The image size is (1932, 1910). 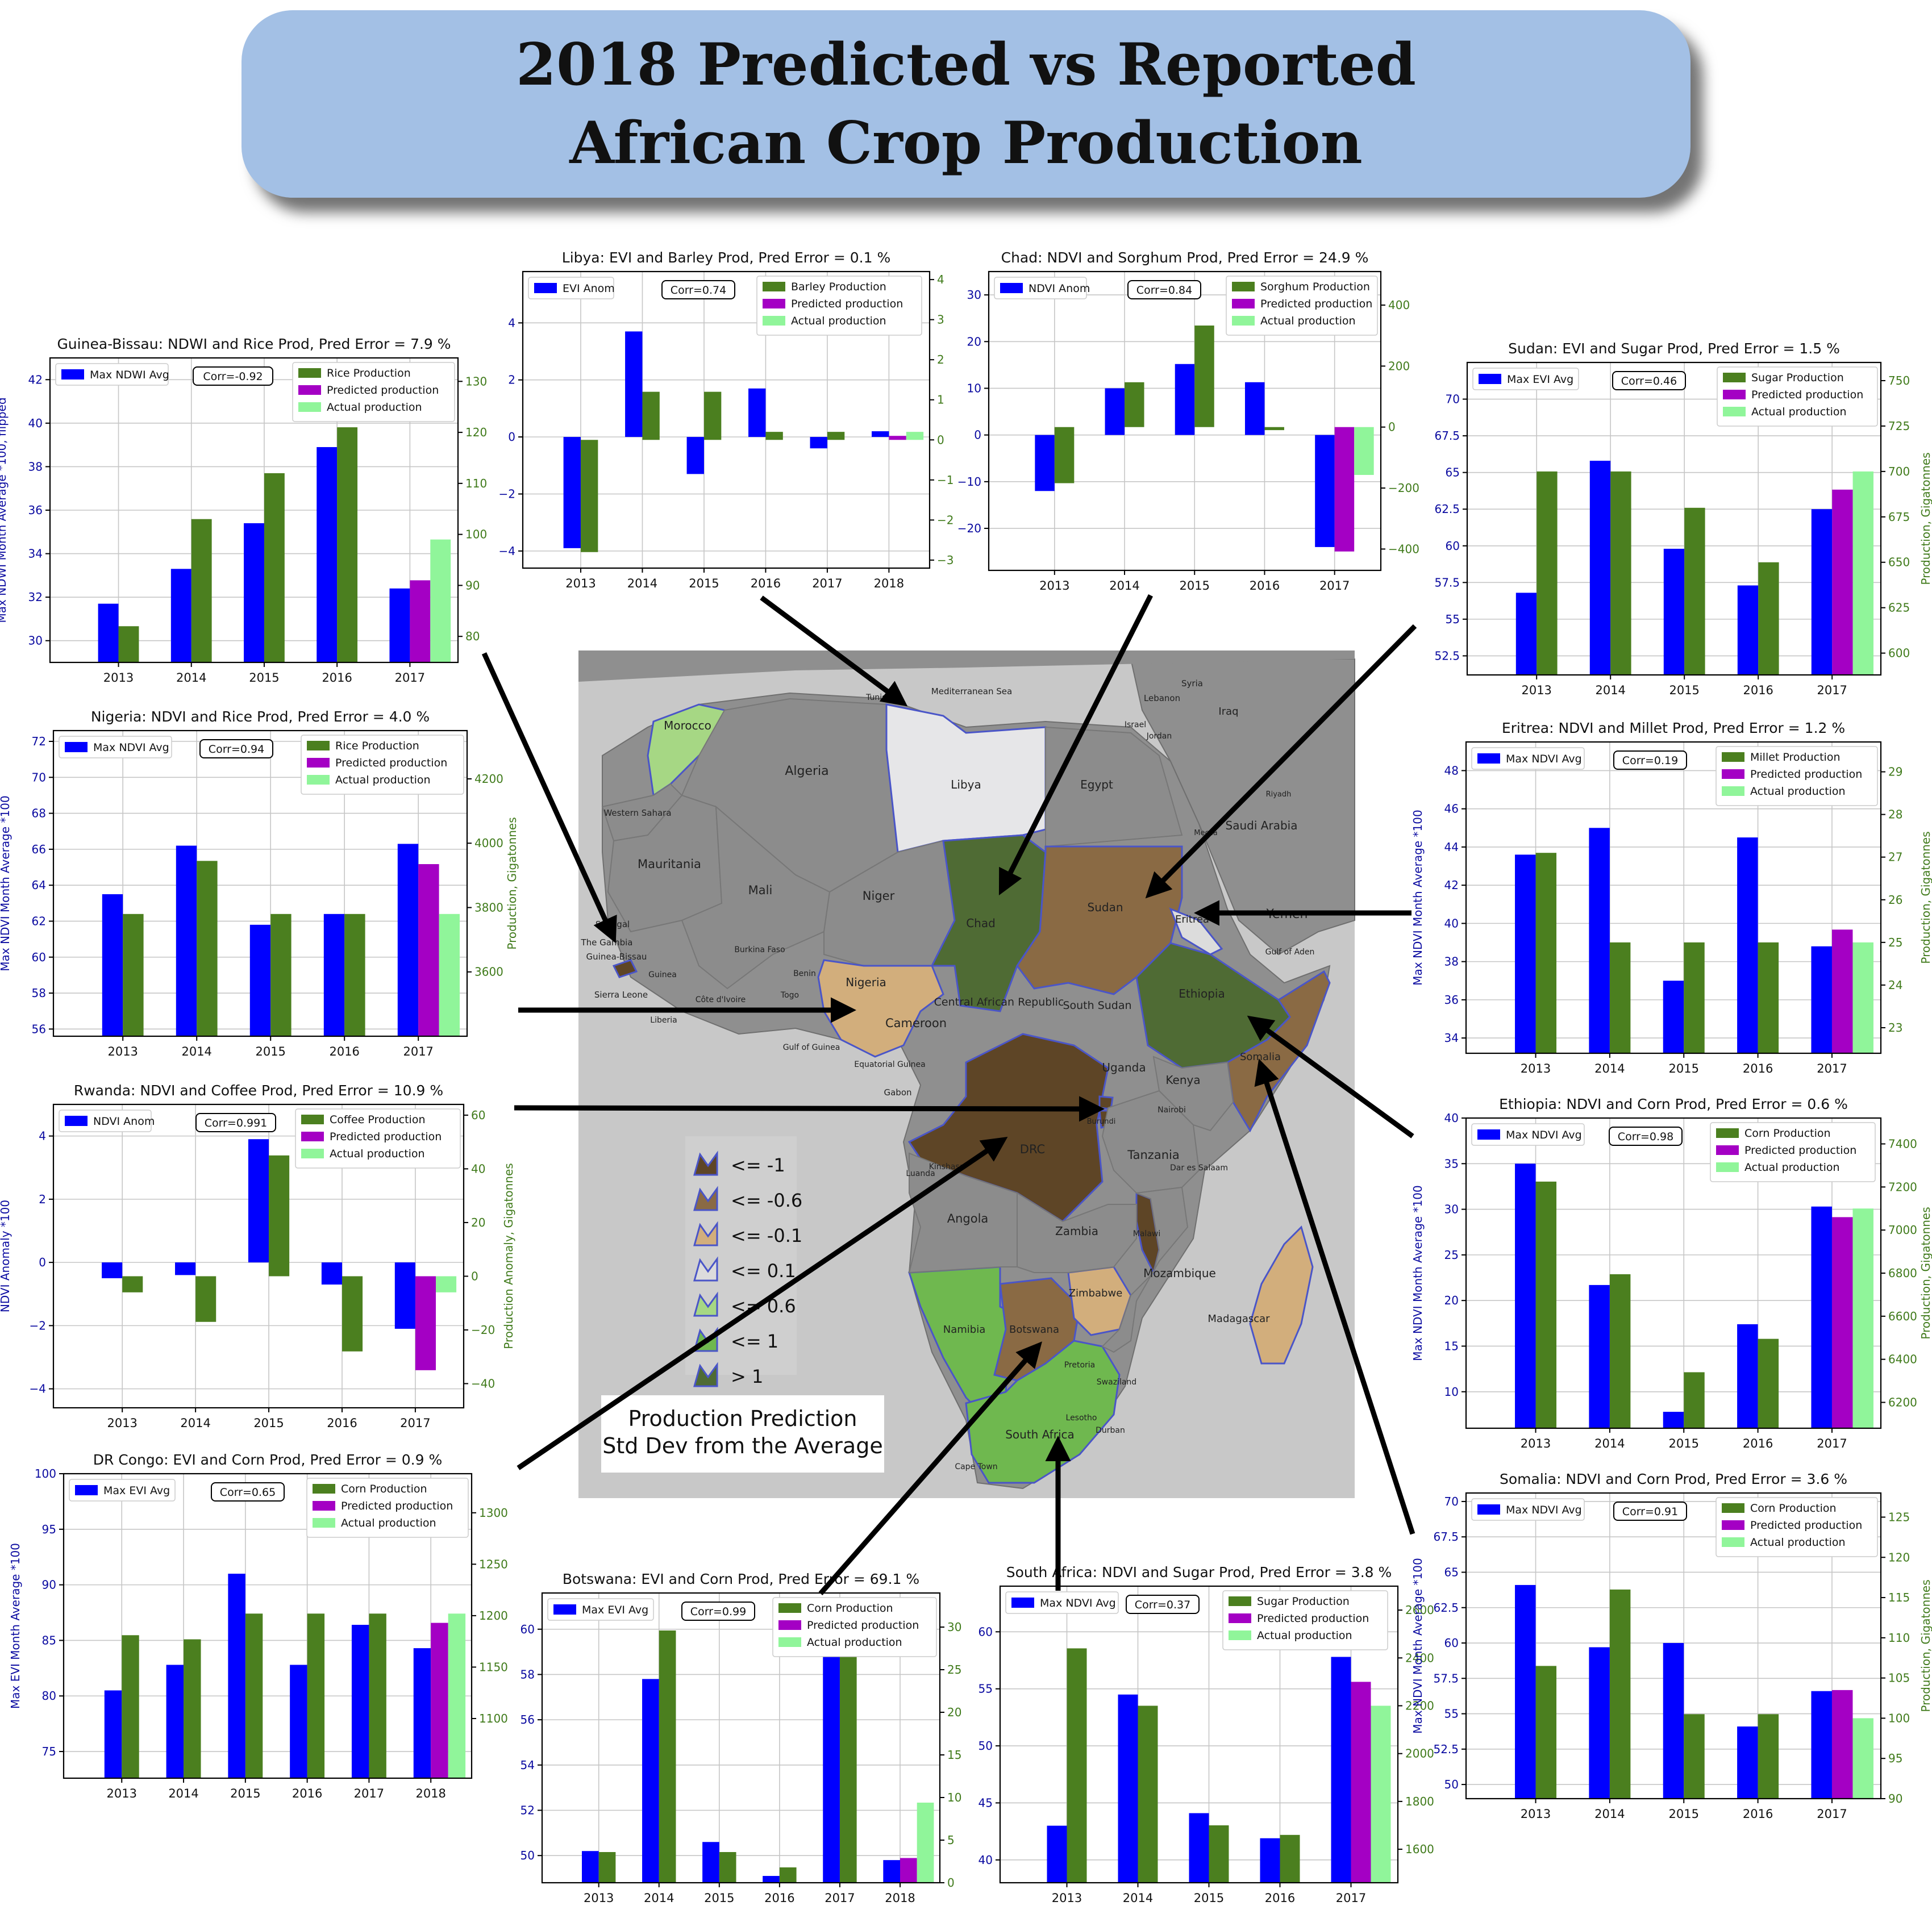 What do you see at coordinates (254, 592) in the screenshot?
I see `bar-max-ndwi-avg-2015` at bounding box center [254, 592].